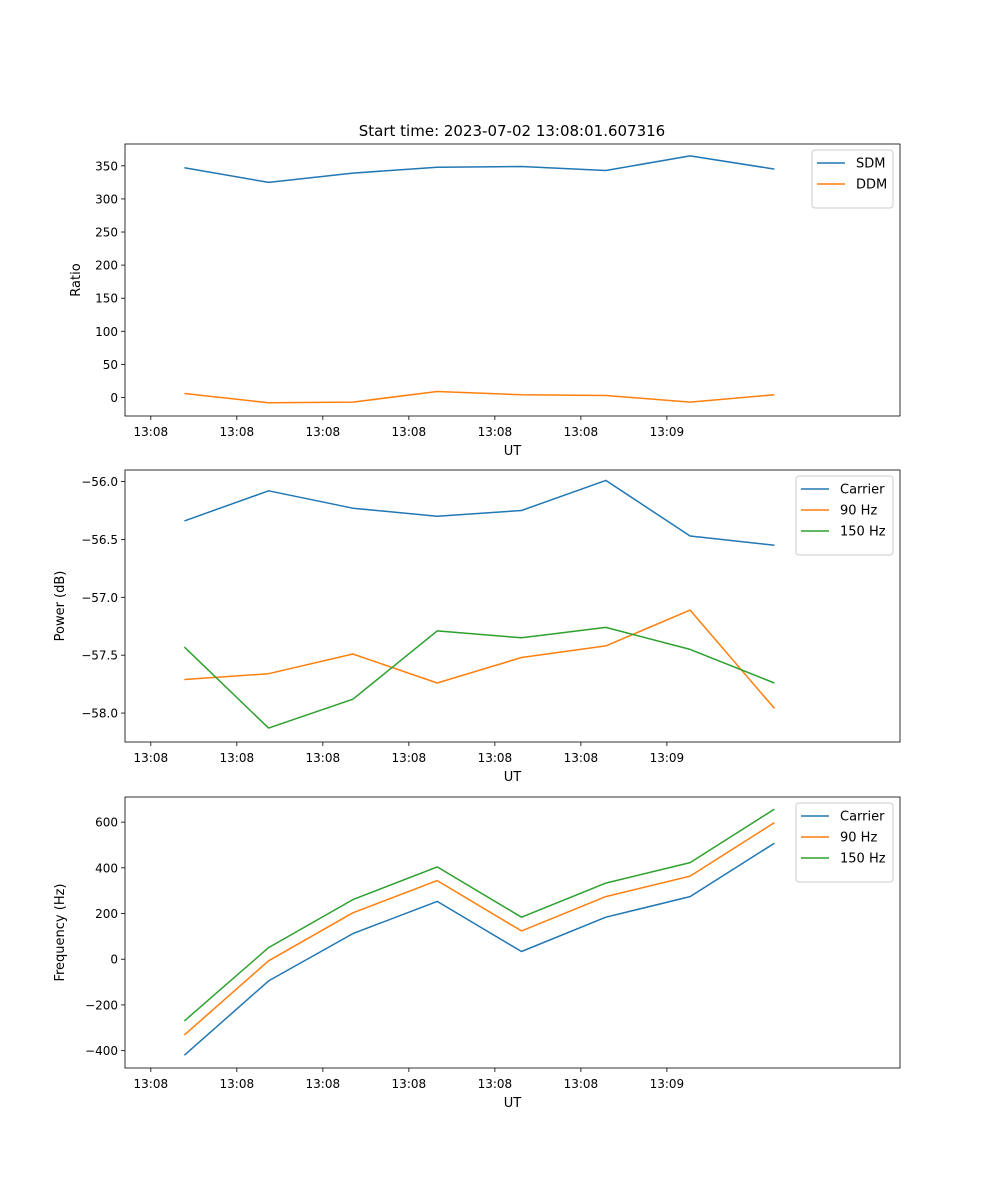  Describe the element at coordinates (106, 299) in the screenshot. I see `y-tick-label: 150` at that location.